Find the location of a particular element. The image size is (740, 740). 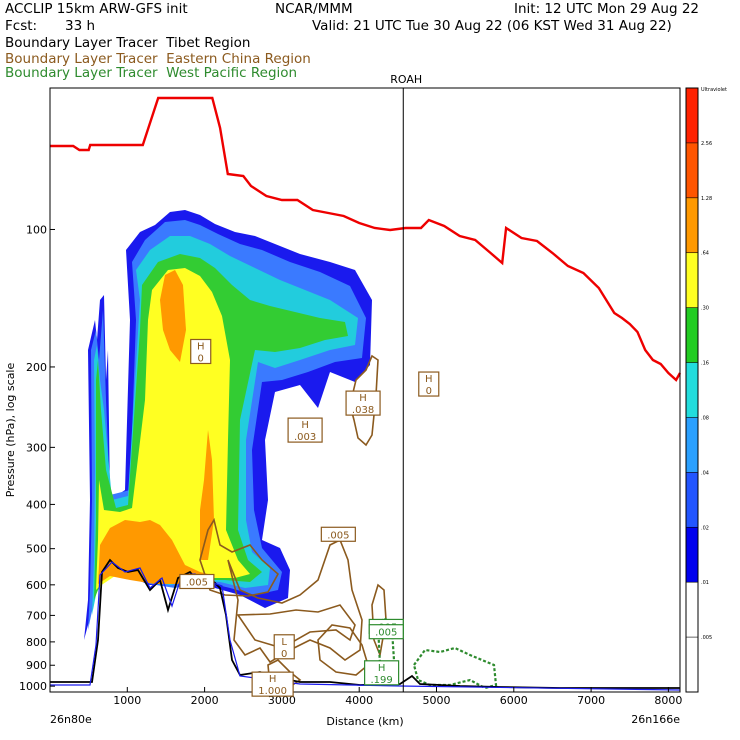

annotation-value: .038 is located at coordinates (363, 410).